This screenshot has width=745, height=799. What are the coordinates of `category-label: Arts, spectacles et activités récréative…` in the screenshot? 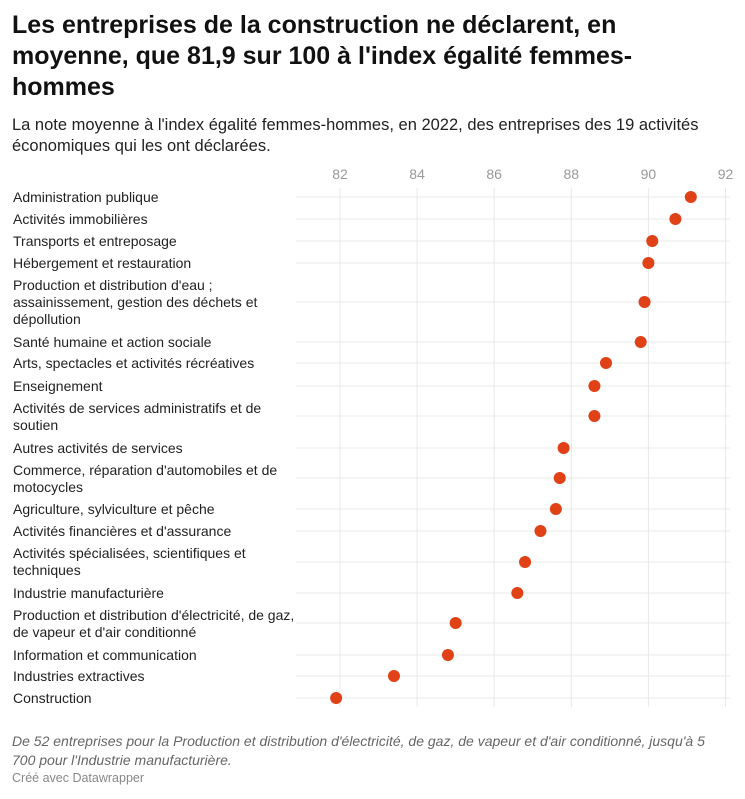 It's located at (134, 363).